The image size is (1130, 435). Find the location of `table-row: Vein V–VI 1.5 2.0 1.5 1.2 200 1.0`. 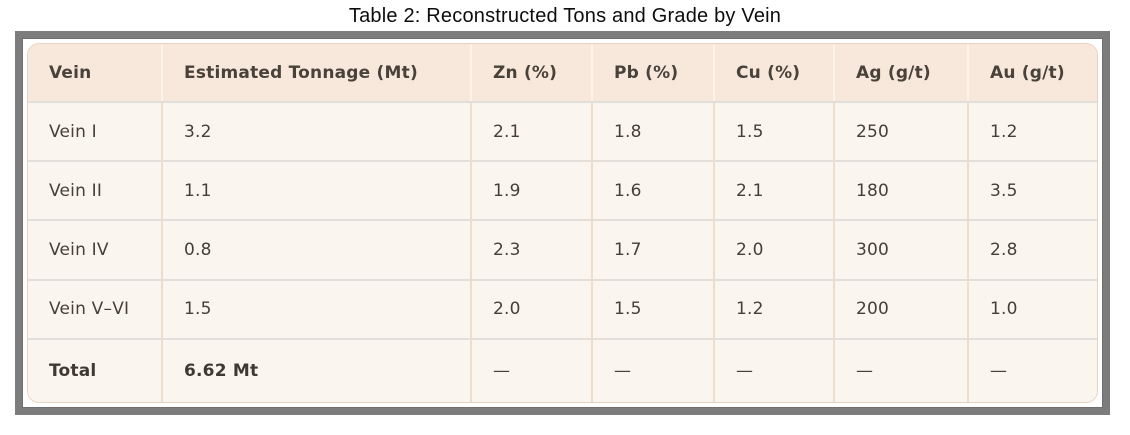

table-row: Vein V–VI 1.5 2.0 1.5 1.2 200 1.0 is located at coordinates (562, 308).